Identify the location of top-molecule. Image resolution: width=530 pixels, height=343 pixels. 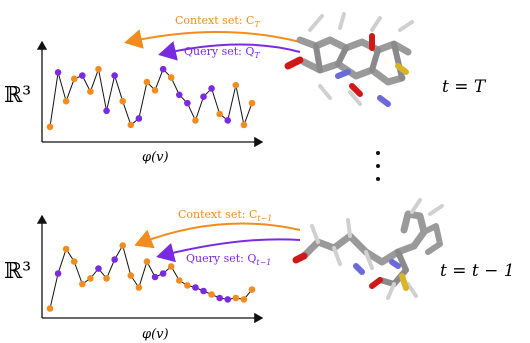
(349, 59).